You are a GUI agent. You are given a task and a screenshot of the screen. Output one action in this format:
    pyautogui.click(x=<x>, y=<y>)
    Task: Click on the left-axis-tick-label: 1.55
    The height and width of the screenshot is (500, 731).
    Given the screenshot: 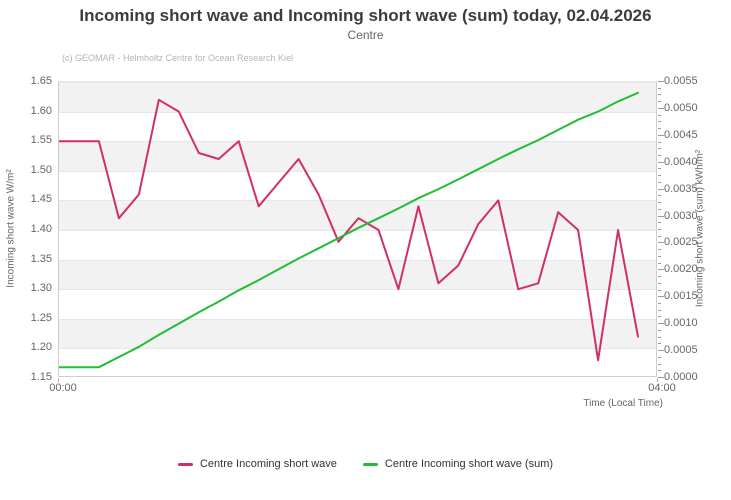 What is the action you would take?
    pyautogui.click(x=41, y=140)
    